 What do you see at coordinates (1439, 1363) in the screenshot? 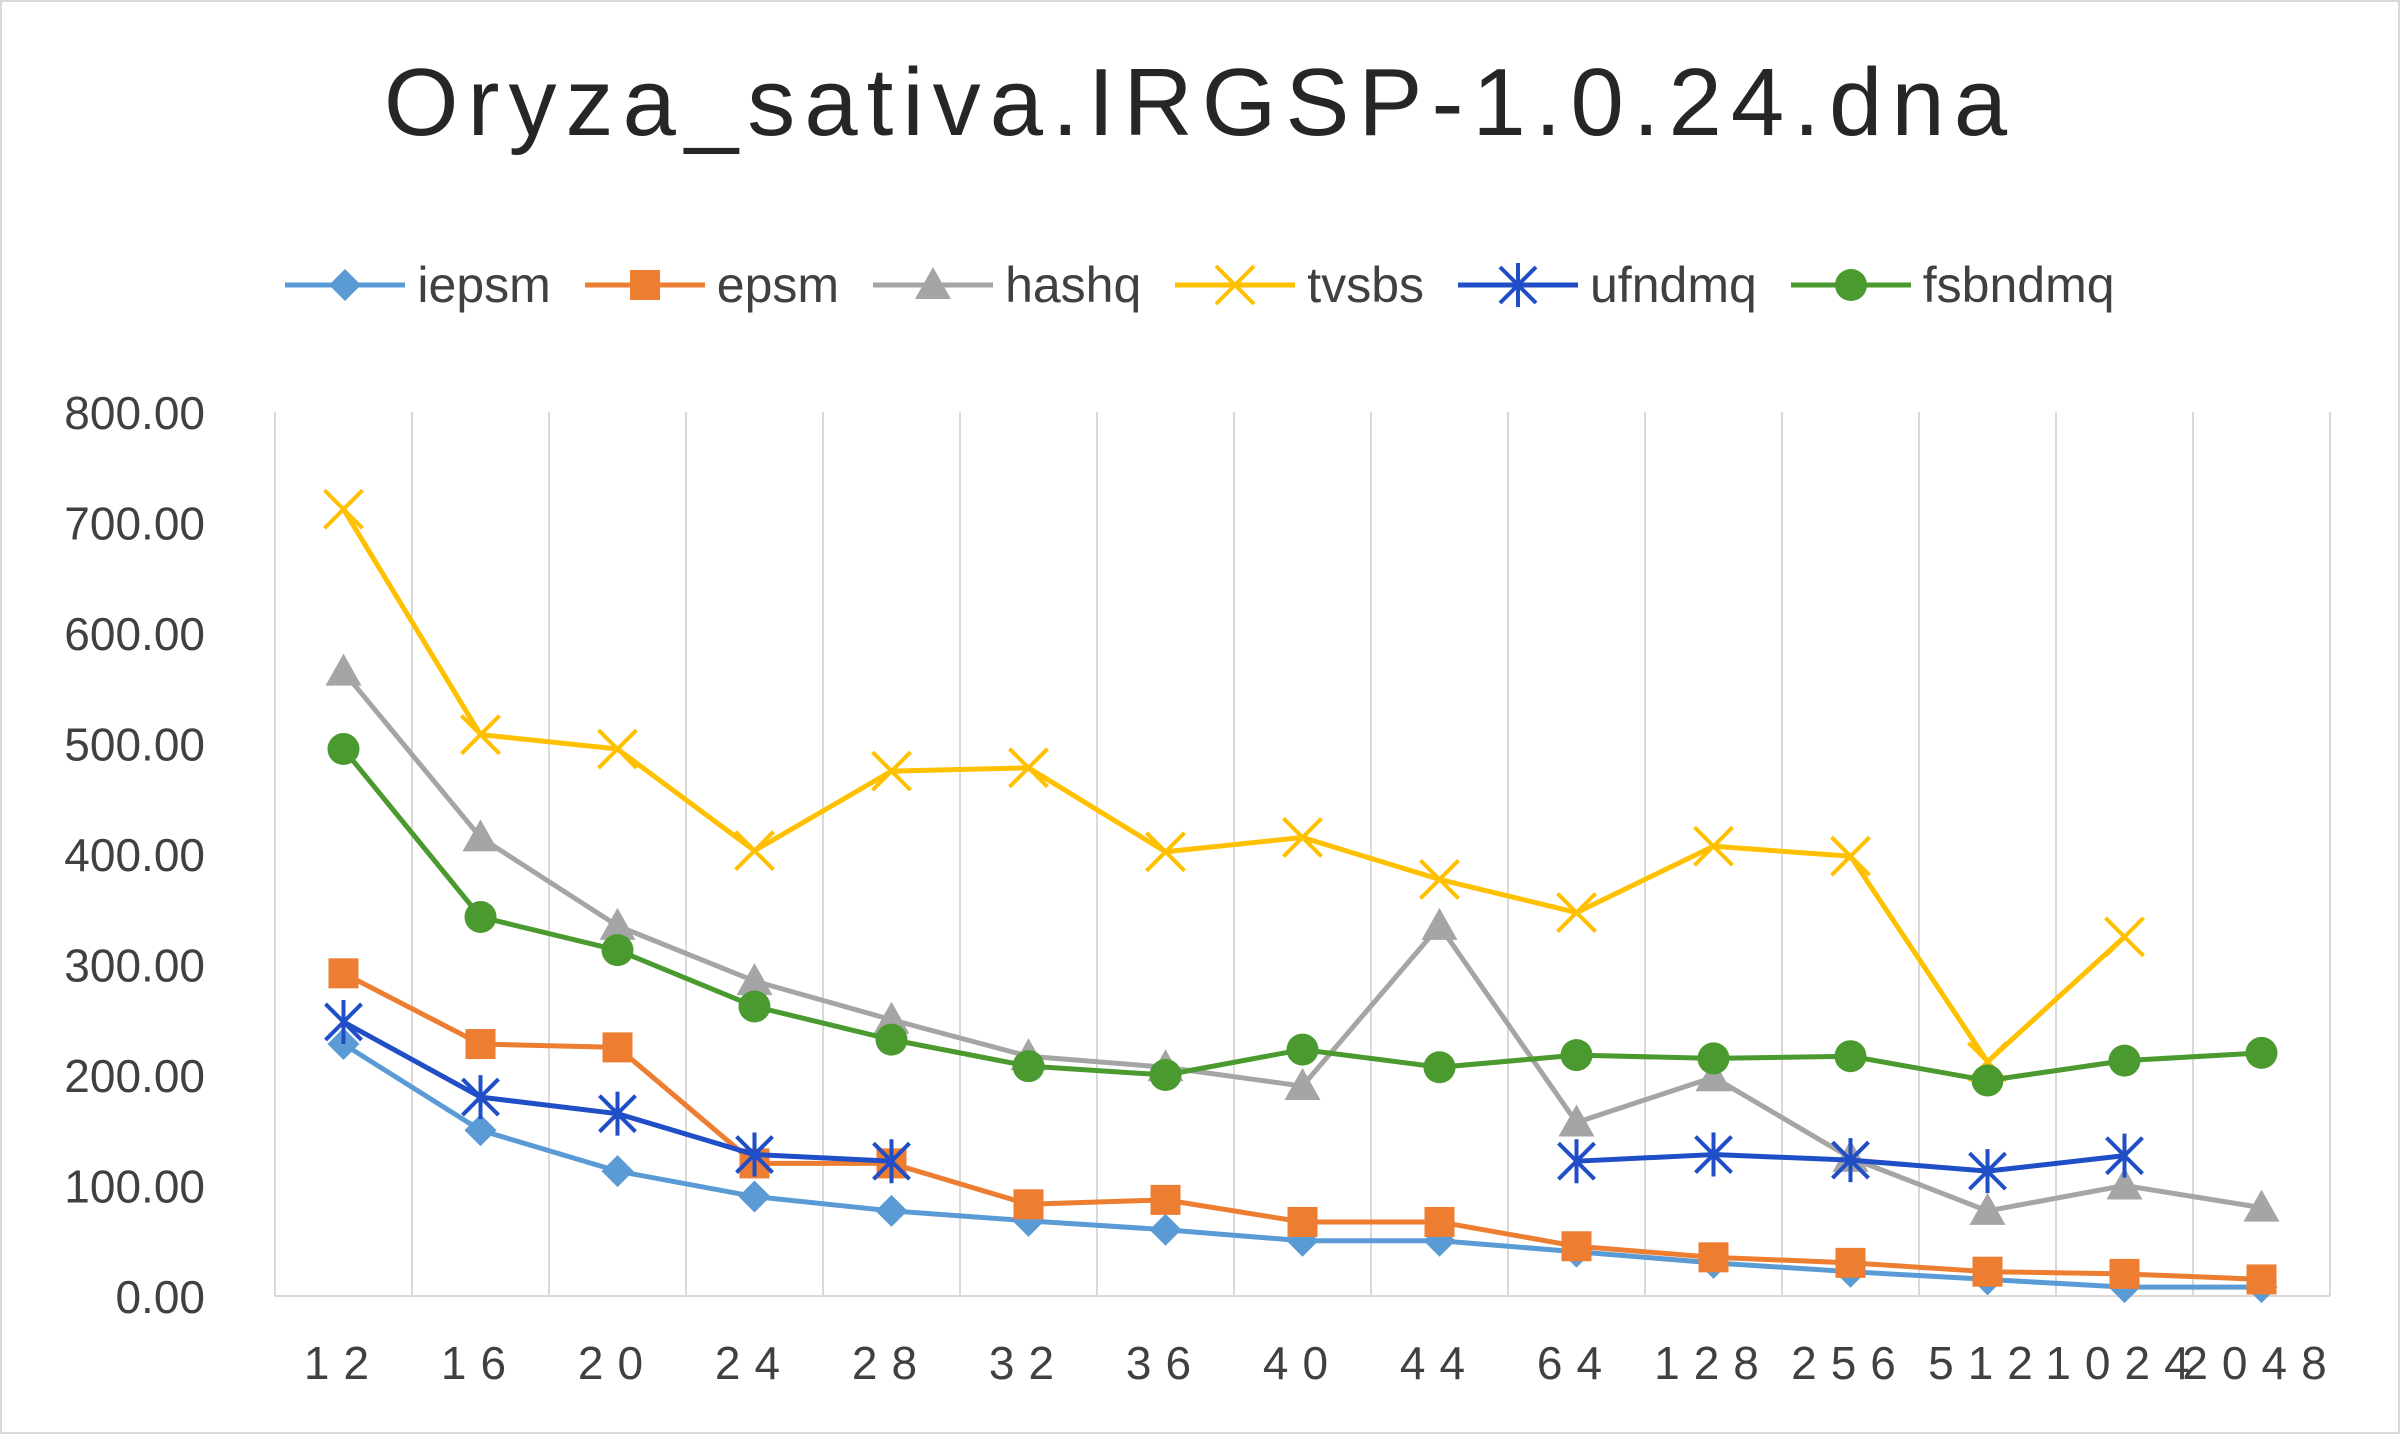
I see `x-tick-label: 44` at bounding box center [1439, 1363].